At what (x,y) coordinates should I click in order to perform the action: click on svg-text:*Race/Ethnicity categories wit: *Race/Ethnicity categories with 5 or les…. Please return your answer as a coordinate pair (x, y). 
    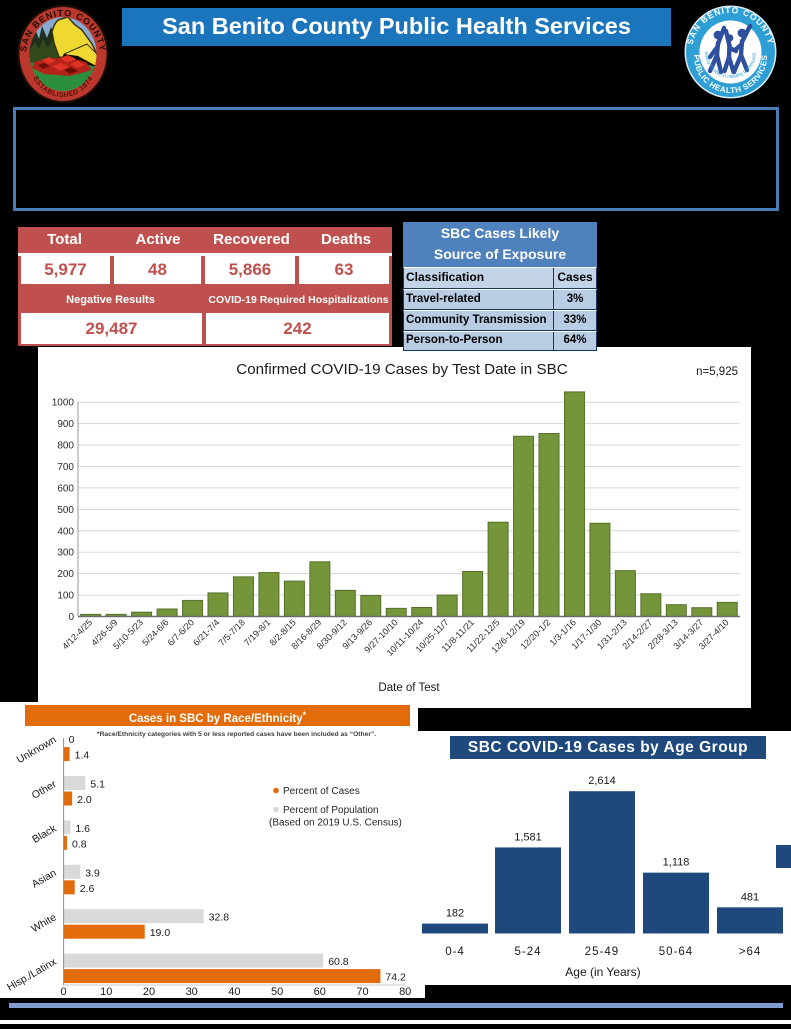
    Looking at the image, I should click on (236, 734).